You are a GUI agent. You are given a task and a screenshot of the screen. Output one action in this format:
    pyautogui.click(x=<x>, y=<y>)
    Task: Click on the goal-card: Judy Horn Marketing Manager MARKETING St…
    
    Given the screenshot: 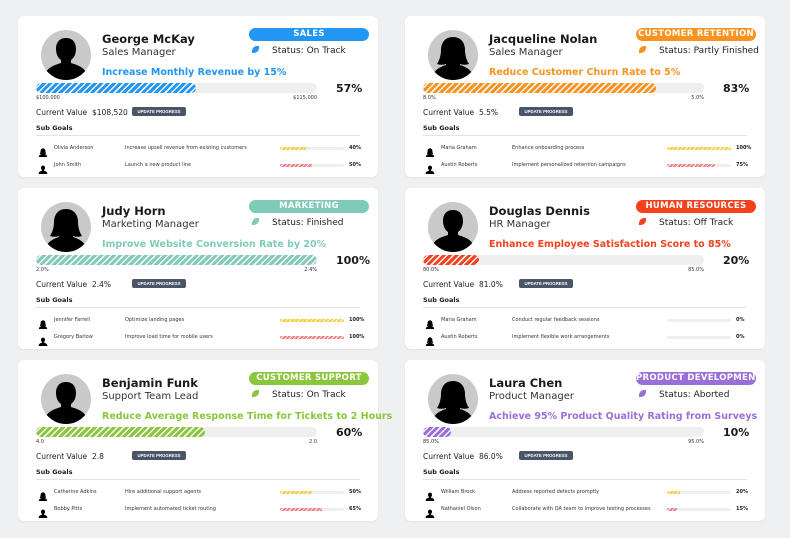 What is the action you would take?
    pyautogui.click(x=198, y=268)
    